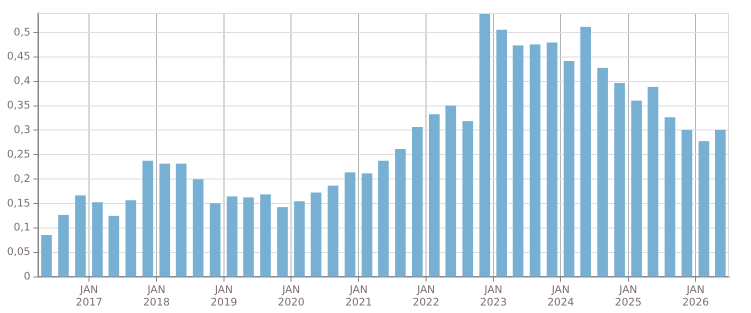 This screenshot has width=751, height=313. Describe the element at coordinates (22, 228) in the screenshot. I see `y-tick-label: 0,1` at that location.